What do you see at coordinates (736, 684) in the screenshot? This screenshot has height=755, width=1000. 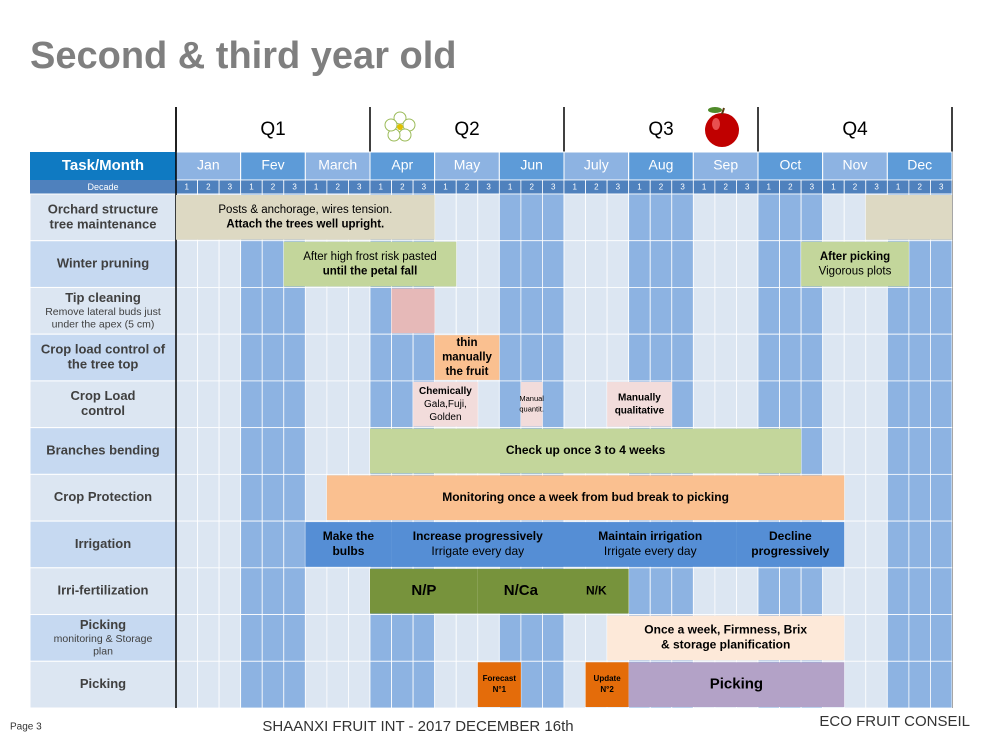 I see `task-bar-label: Picking` at bounding box center [736, 684].